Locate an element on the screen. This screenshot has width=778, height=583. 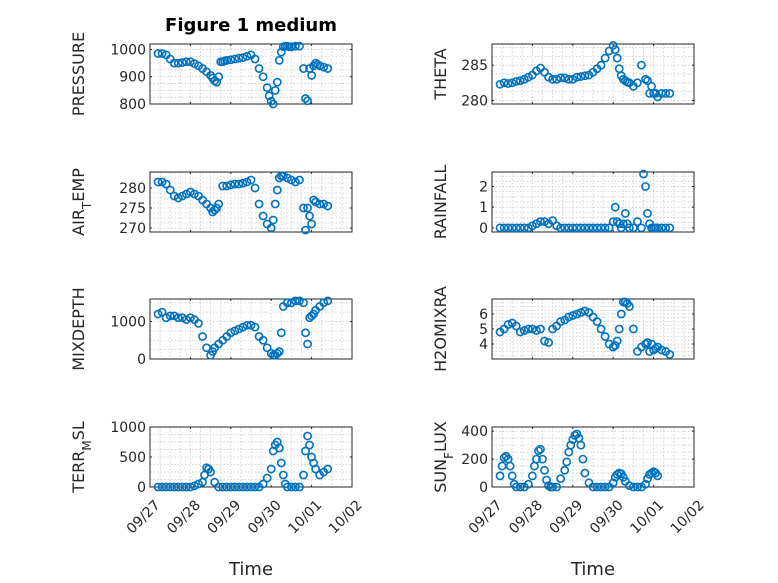
subplot-4: 0 1 2 RAINFALL is located at coordinates (563, 202).